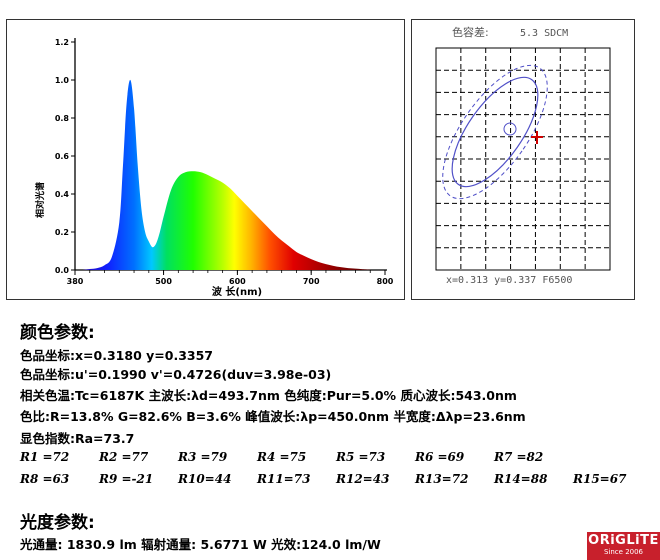 The image size is (660, 560). Describe the element at coordinates (385, 281) in the screenshot. I see `x-tick-label: 800` at that location.